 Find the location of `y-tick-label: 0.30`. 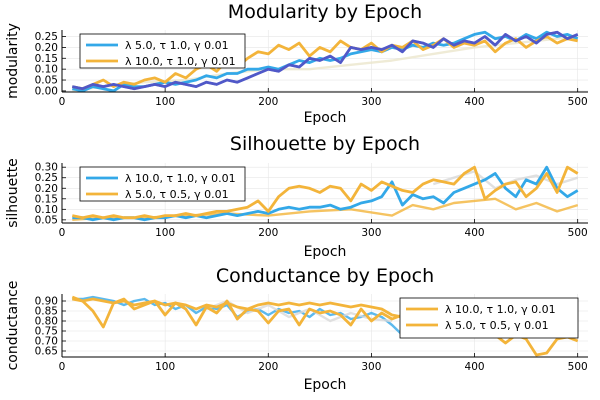

y-tick-label: 0.30 is located at coordinates (46, 168).